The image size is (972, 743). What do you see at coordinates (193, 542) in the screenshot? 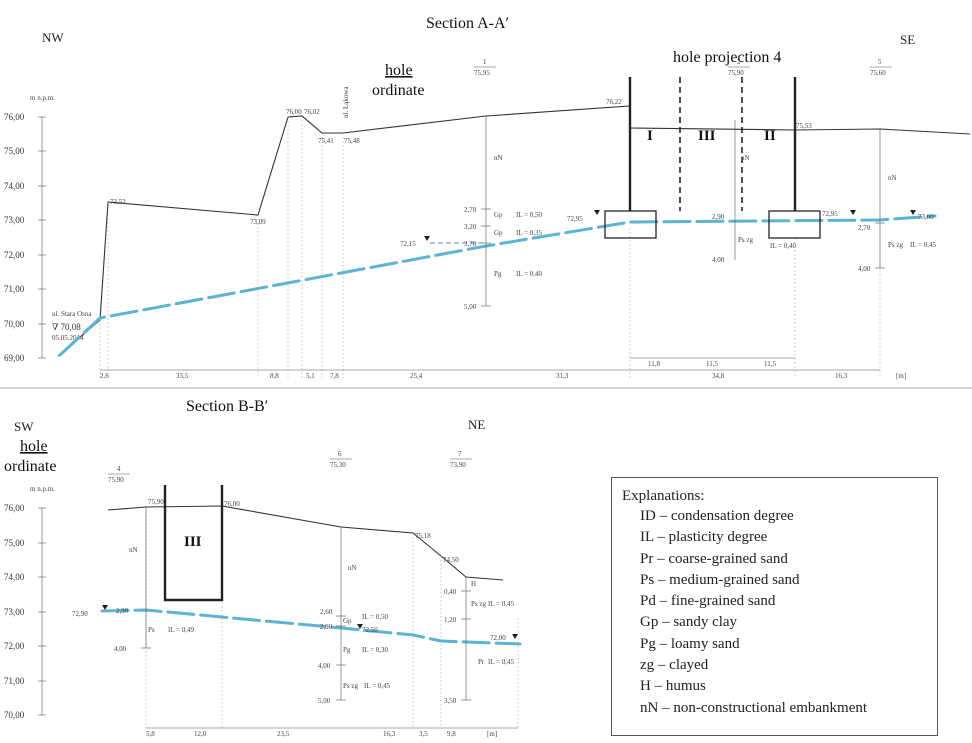
I see `zone-label: III` at bounding box center [193, 542].